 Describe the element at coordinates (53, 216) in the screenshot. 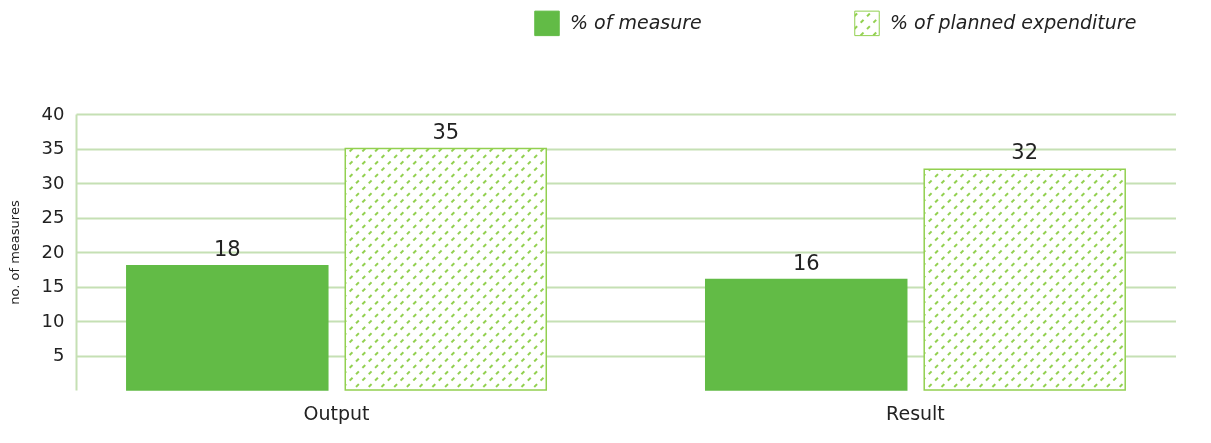

I see `y-tick-label: 25` at that location.